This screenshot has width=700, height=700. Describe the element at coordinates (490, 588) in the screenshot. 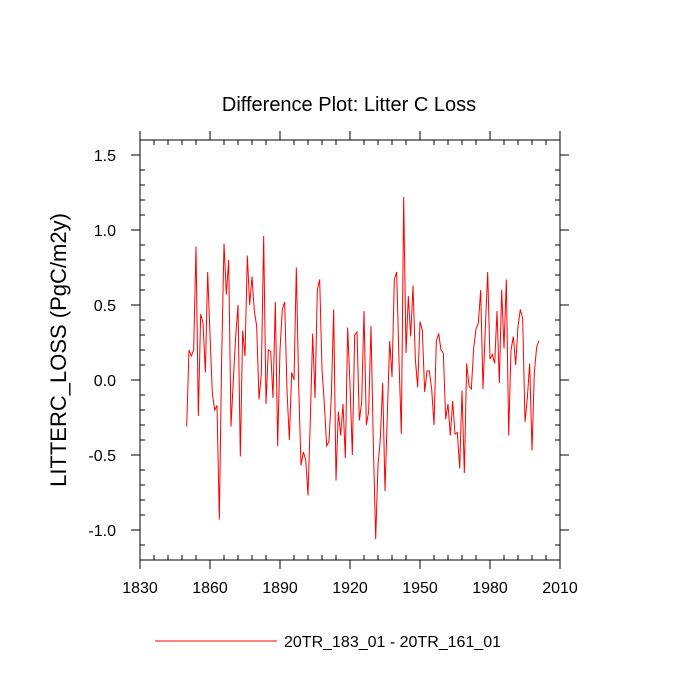

I see `x-tick-label: 1980` at that location.